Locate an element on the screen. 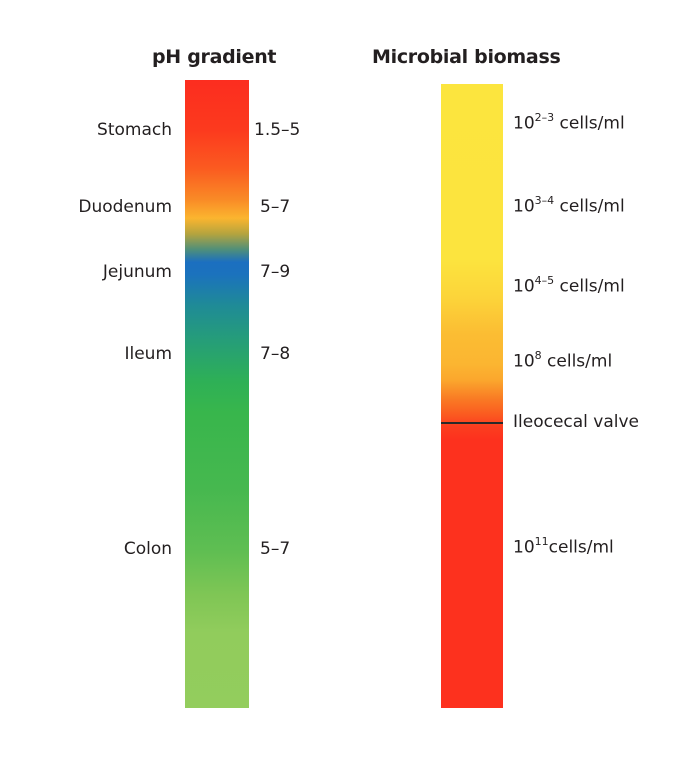 The height and width of the screenshot is (782, 674). ileocecal-valve-line is located at coordinates (472, 423).